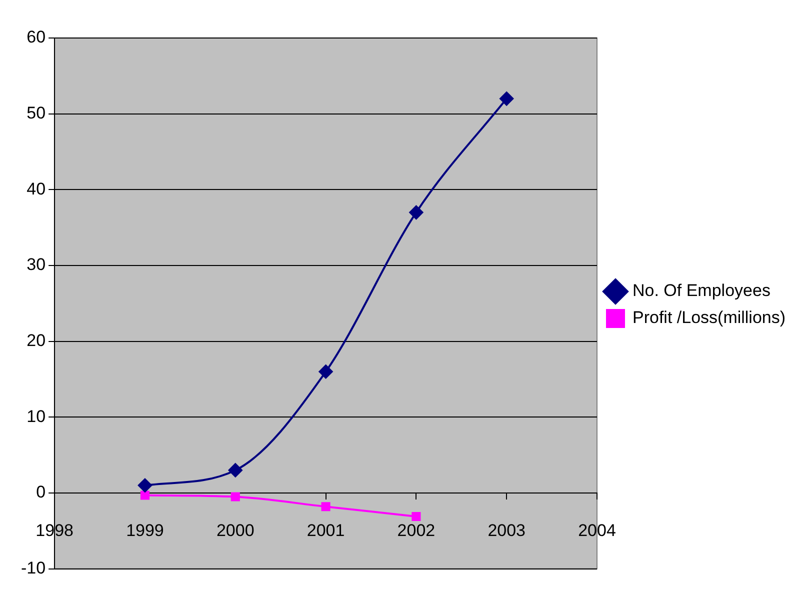  What do you see at coordinates (36, 113) in the screenshot?
I see `y-tick-label: 50` at bounding box center [36, 113].